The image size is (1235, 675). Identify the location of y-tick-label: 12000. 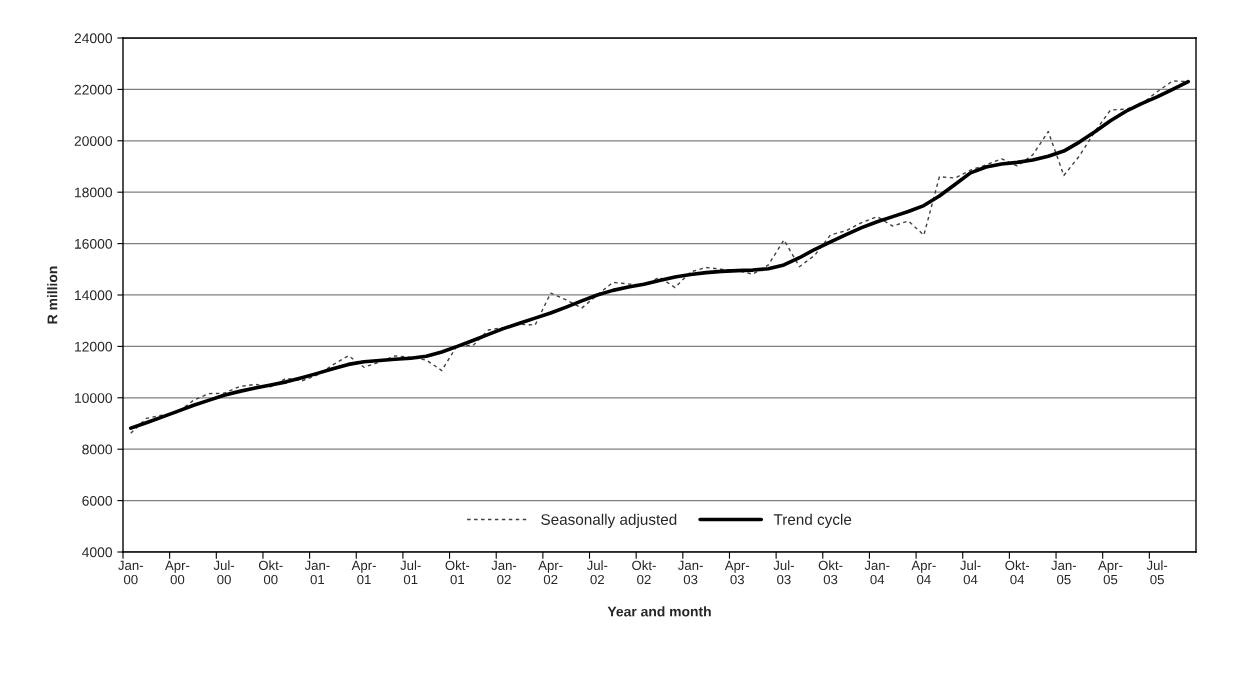
(94, 346).